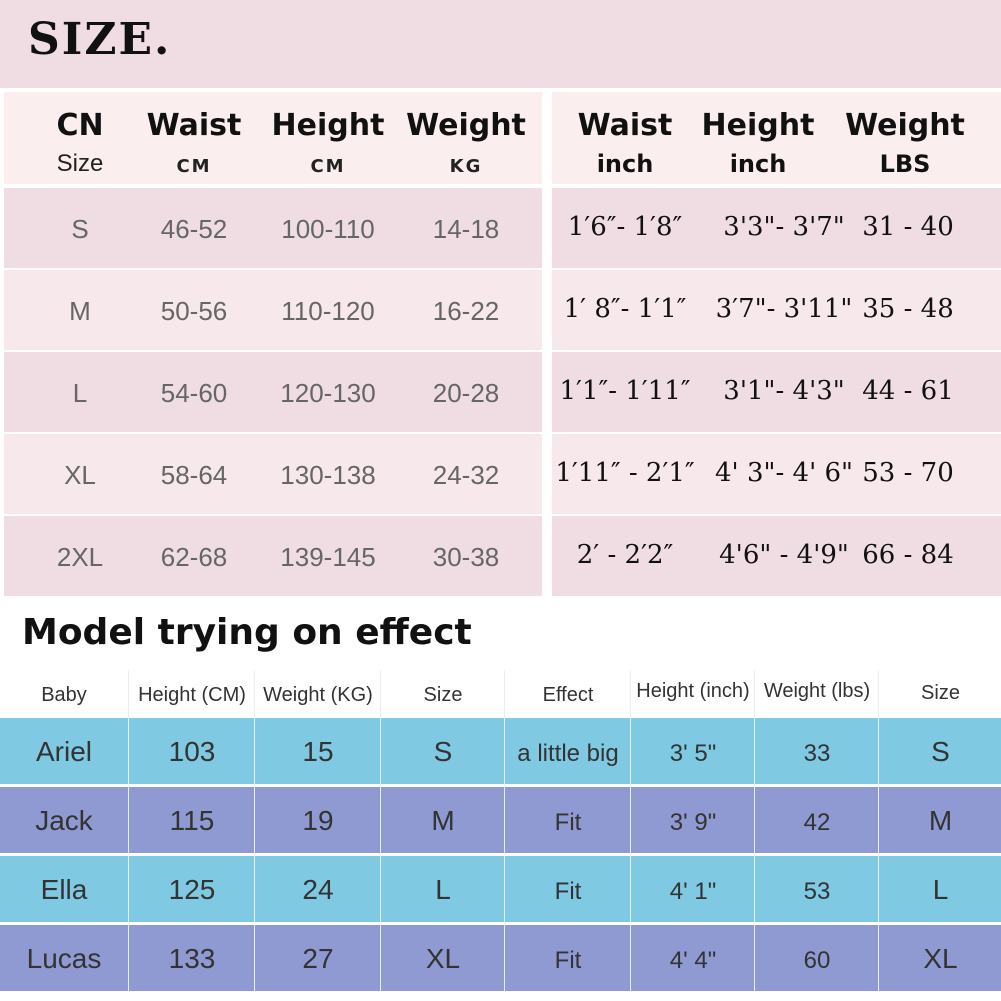 Image resolution: width=1001 pixels, height=1001 pixels. What do you see at coordinates (940, 751) in the screenshot?
I see `baby-size-2: S` at bounding box center [940, 751].